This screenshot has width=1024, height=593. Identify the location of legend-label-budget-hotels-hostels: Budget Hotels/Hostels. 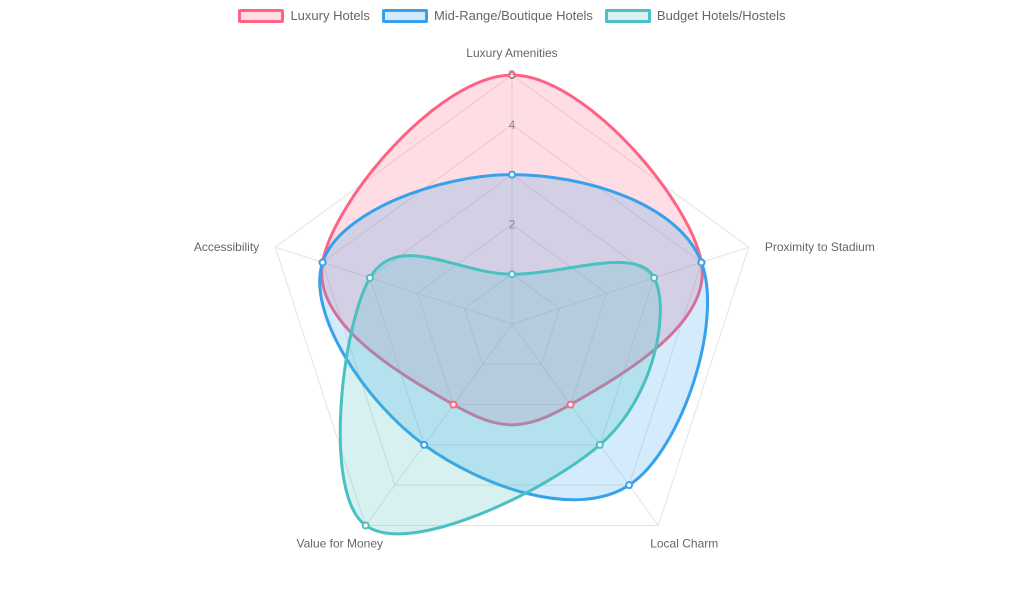
(721, 15).